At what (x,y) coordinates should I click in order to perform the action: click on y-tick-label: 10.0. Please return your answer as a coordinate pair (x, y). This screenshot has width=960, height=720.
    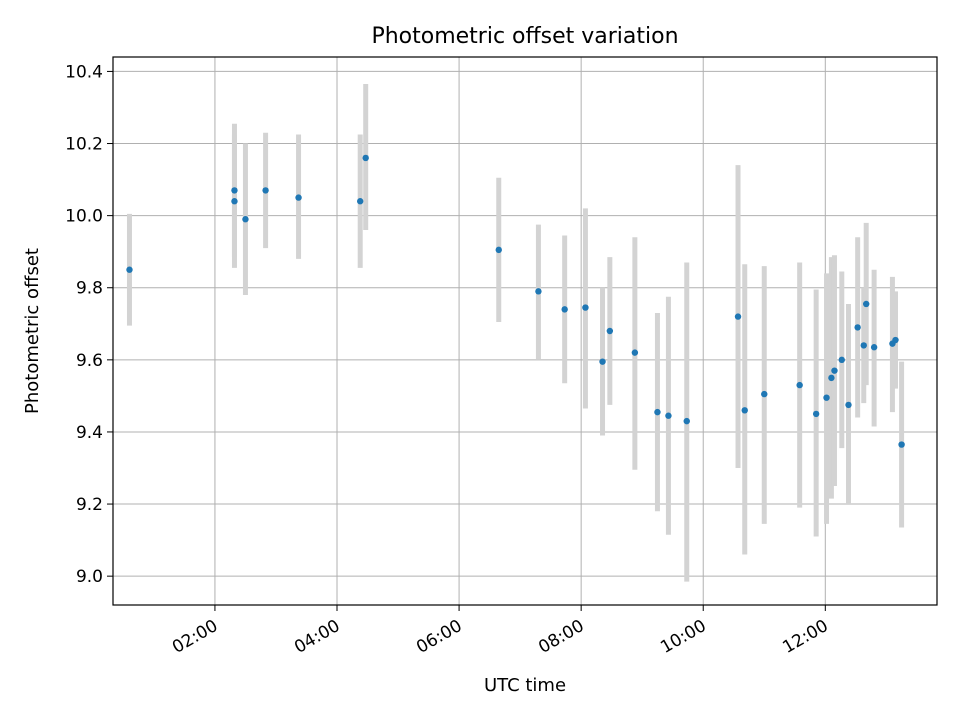
    Looking at the image, I should click on (84, 217).